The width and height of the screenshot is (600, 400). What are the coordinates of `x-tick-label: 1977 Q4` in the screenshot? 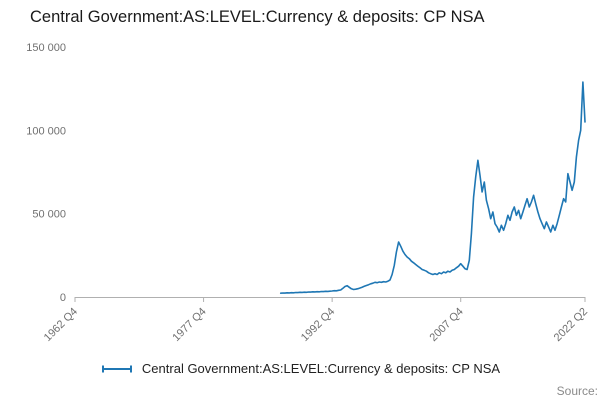 It's located at (189, 325).